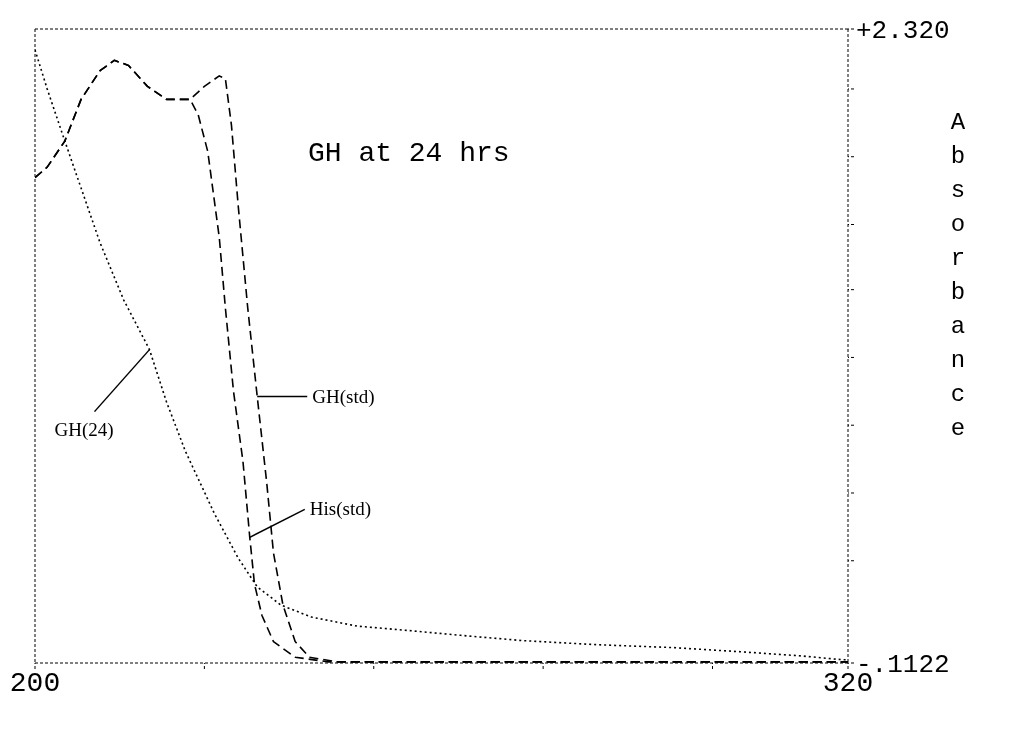 The width and height of the screenshot is (1020, 735). What do you see at coordinates (35, 683) in the screenshot?
I see `x-tick-label: 200` at bounding box center [35, 683].